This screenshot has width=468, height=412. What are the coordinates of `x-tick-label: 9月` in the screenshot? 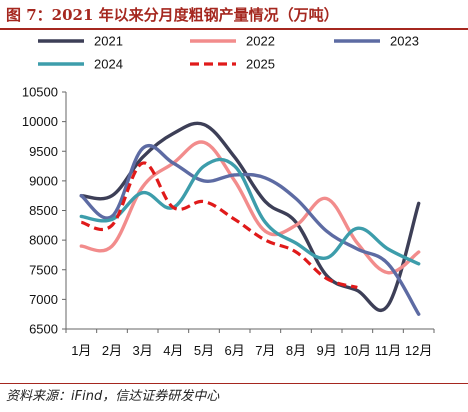 It's located at (327, 350).